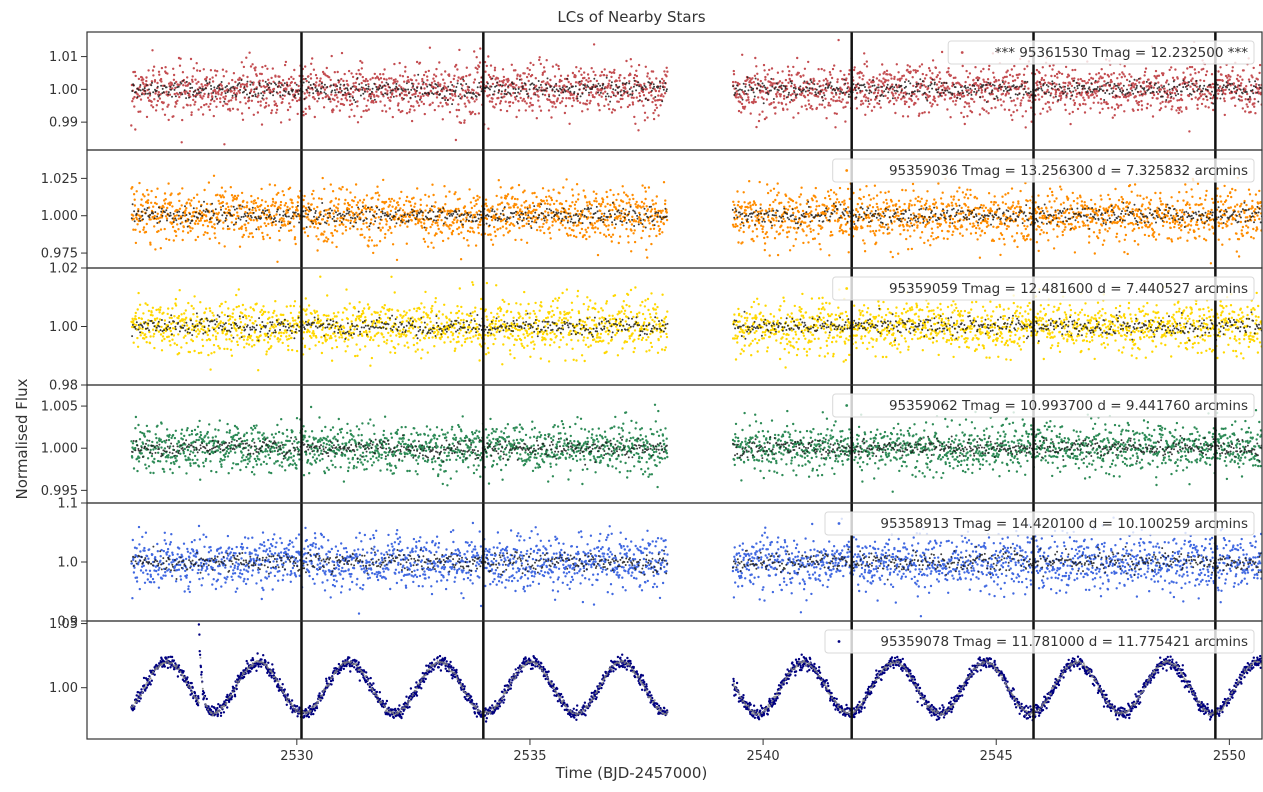 Image resolution: width=1263 pixels, height=792 pixels. I want to click on y-tick-label: 0.98, so click(63, 386).